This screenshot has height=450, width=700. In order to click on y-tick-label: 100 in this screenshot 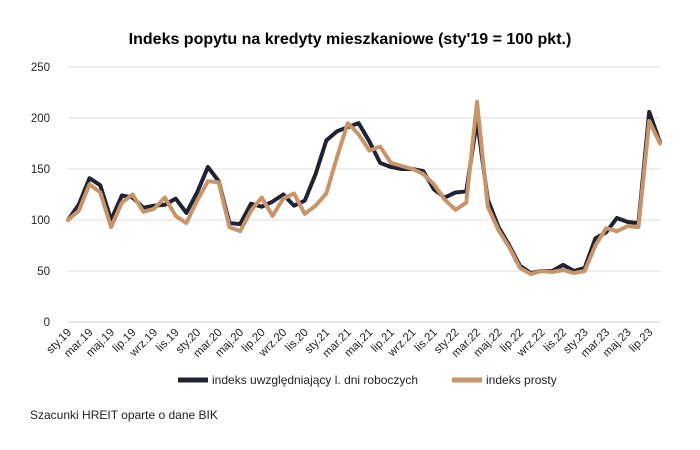, I will do `click(40, 221)`.